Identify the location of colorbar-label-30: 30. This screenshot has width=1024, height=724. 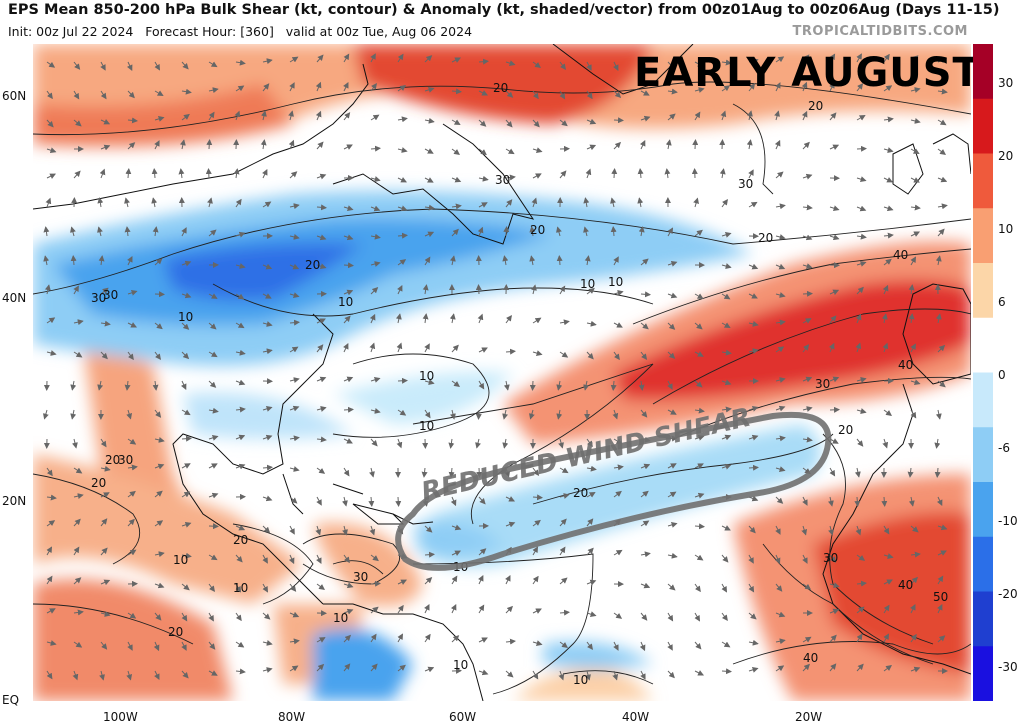
(1006, 83).